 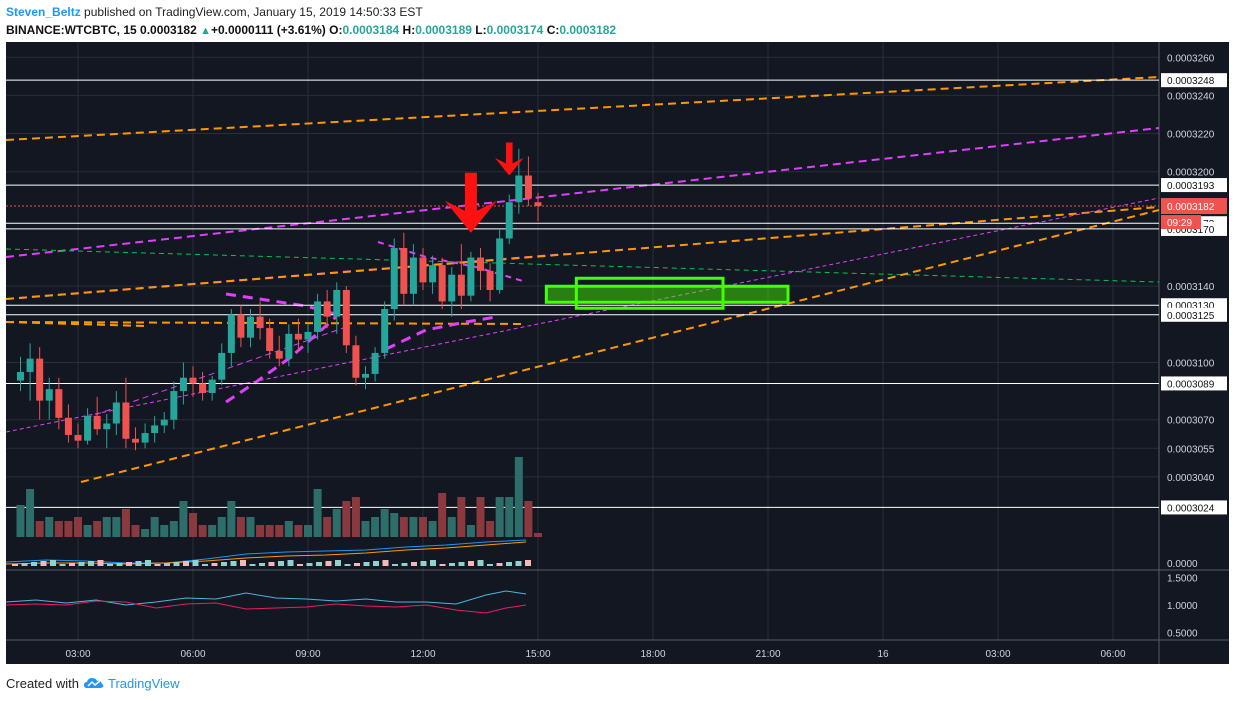 I want to click on open-label: O:, so click(x=336, y=30).